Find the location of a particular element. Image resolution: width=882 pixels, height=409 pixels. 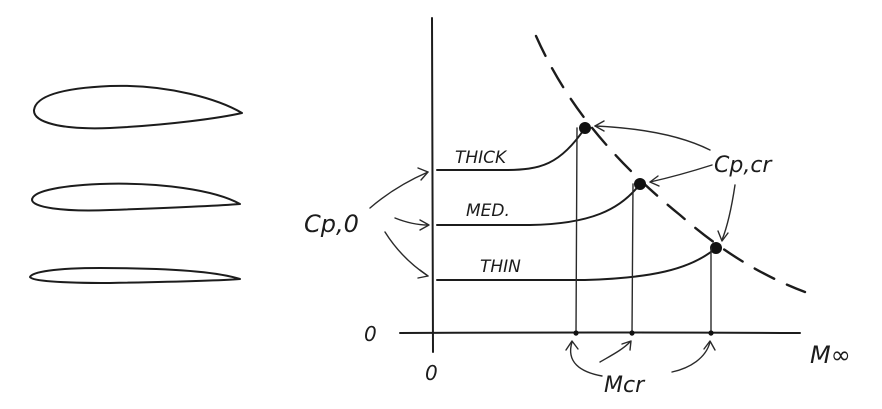

cp0-arrow-thin-head is located at coordinates (423, 274).